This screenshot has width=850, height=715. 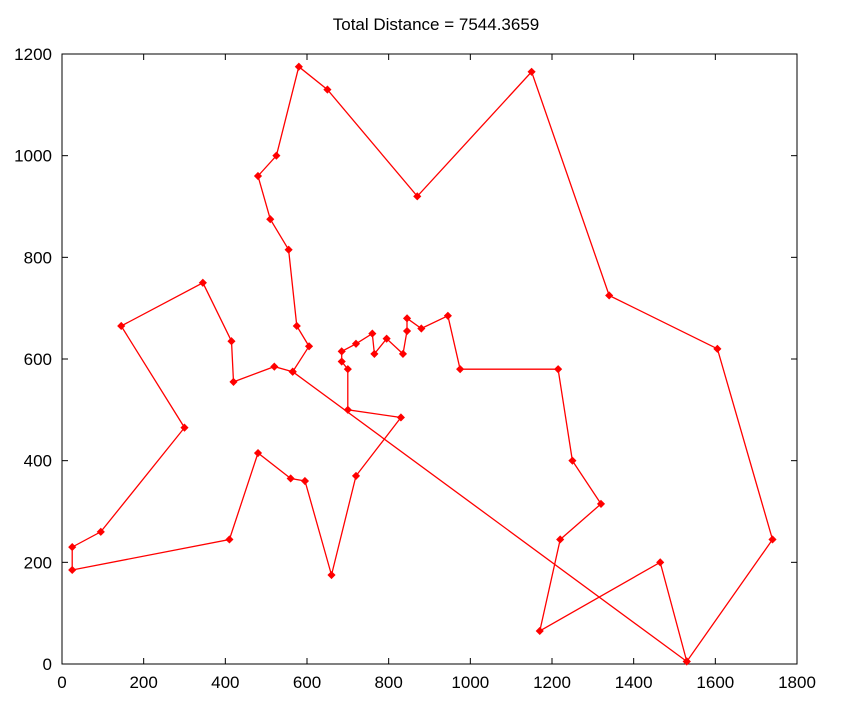 What do you see at coordinates (47, 664) in the screenshot?
I see `y-tick-label: 0` at bounding box center [47, 664].